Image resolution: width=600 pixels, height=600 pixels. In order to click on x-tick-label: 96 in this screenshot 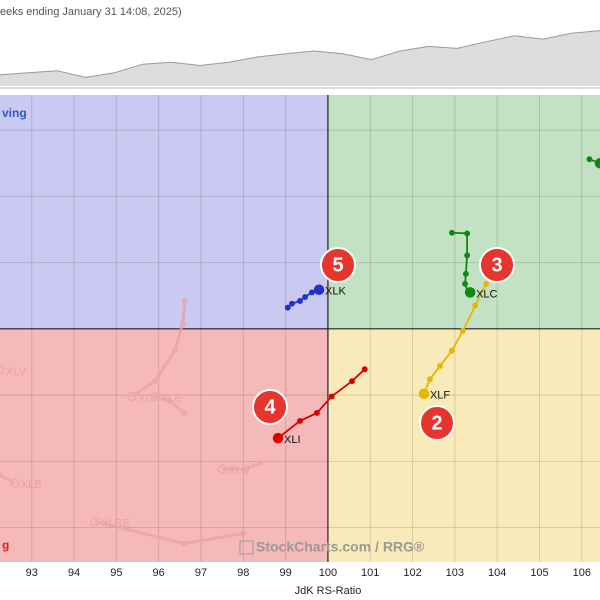, I will do `click(159, 573)`.